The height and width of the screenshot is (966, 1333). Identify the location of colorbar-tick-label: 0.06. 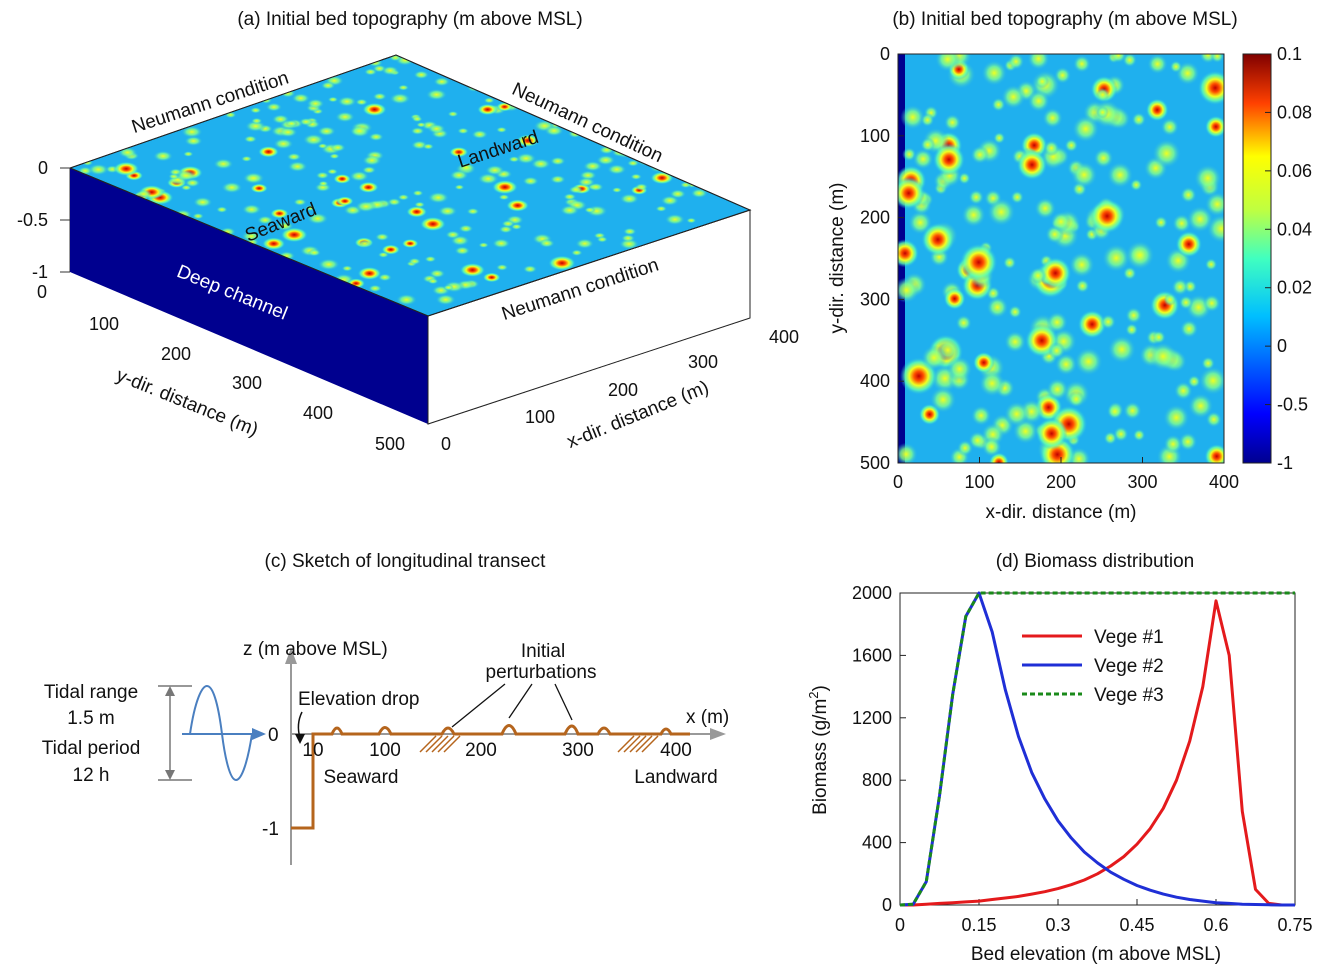
(1294, 171).